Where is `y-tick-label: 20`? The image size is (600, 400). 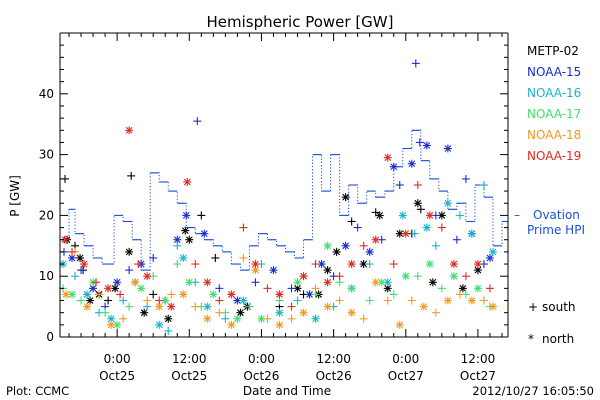
y-tick-label: 20 is located at coordinates (46, 215).